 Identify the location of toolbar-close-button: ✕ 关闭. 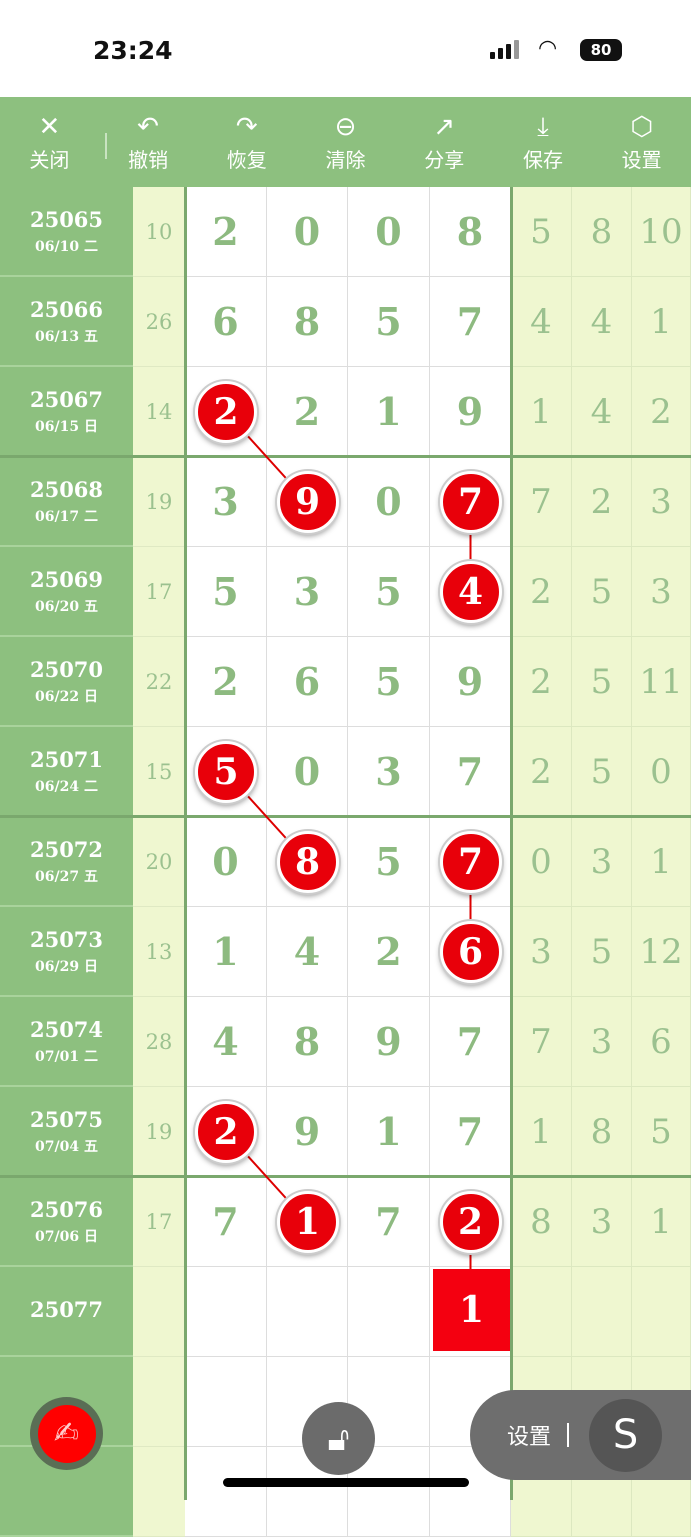
(49, 142).